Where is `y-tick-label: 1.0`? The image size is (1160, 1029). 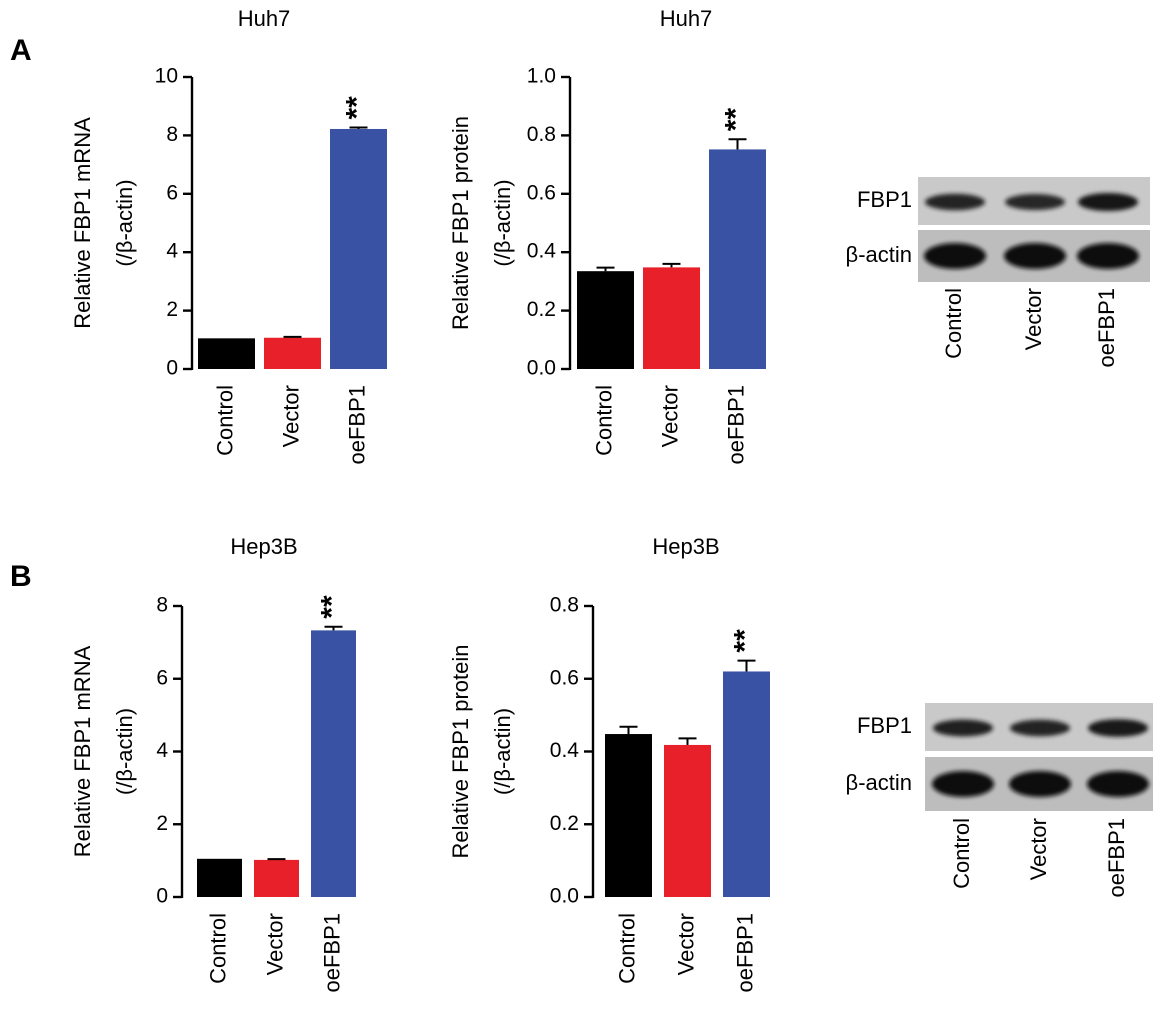
y-tick-label: 1.0 is located at coordinates (541, 76).